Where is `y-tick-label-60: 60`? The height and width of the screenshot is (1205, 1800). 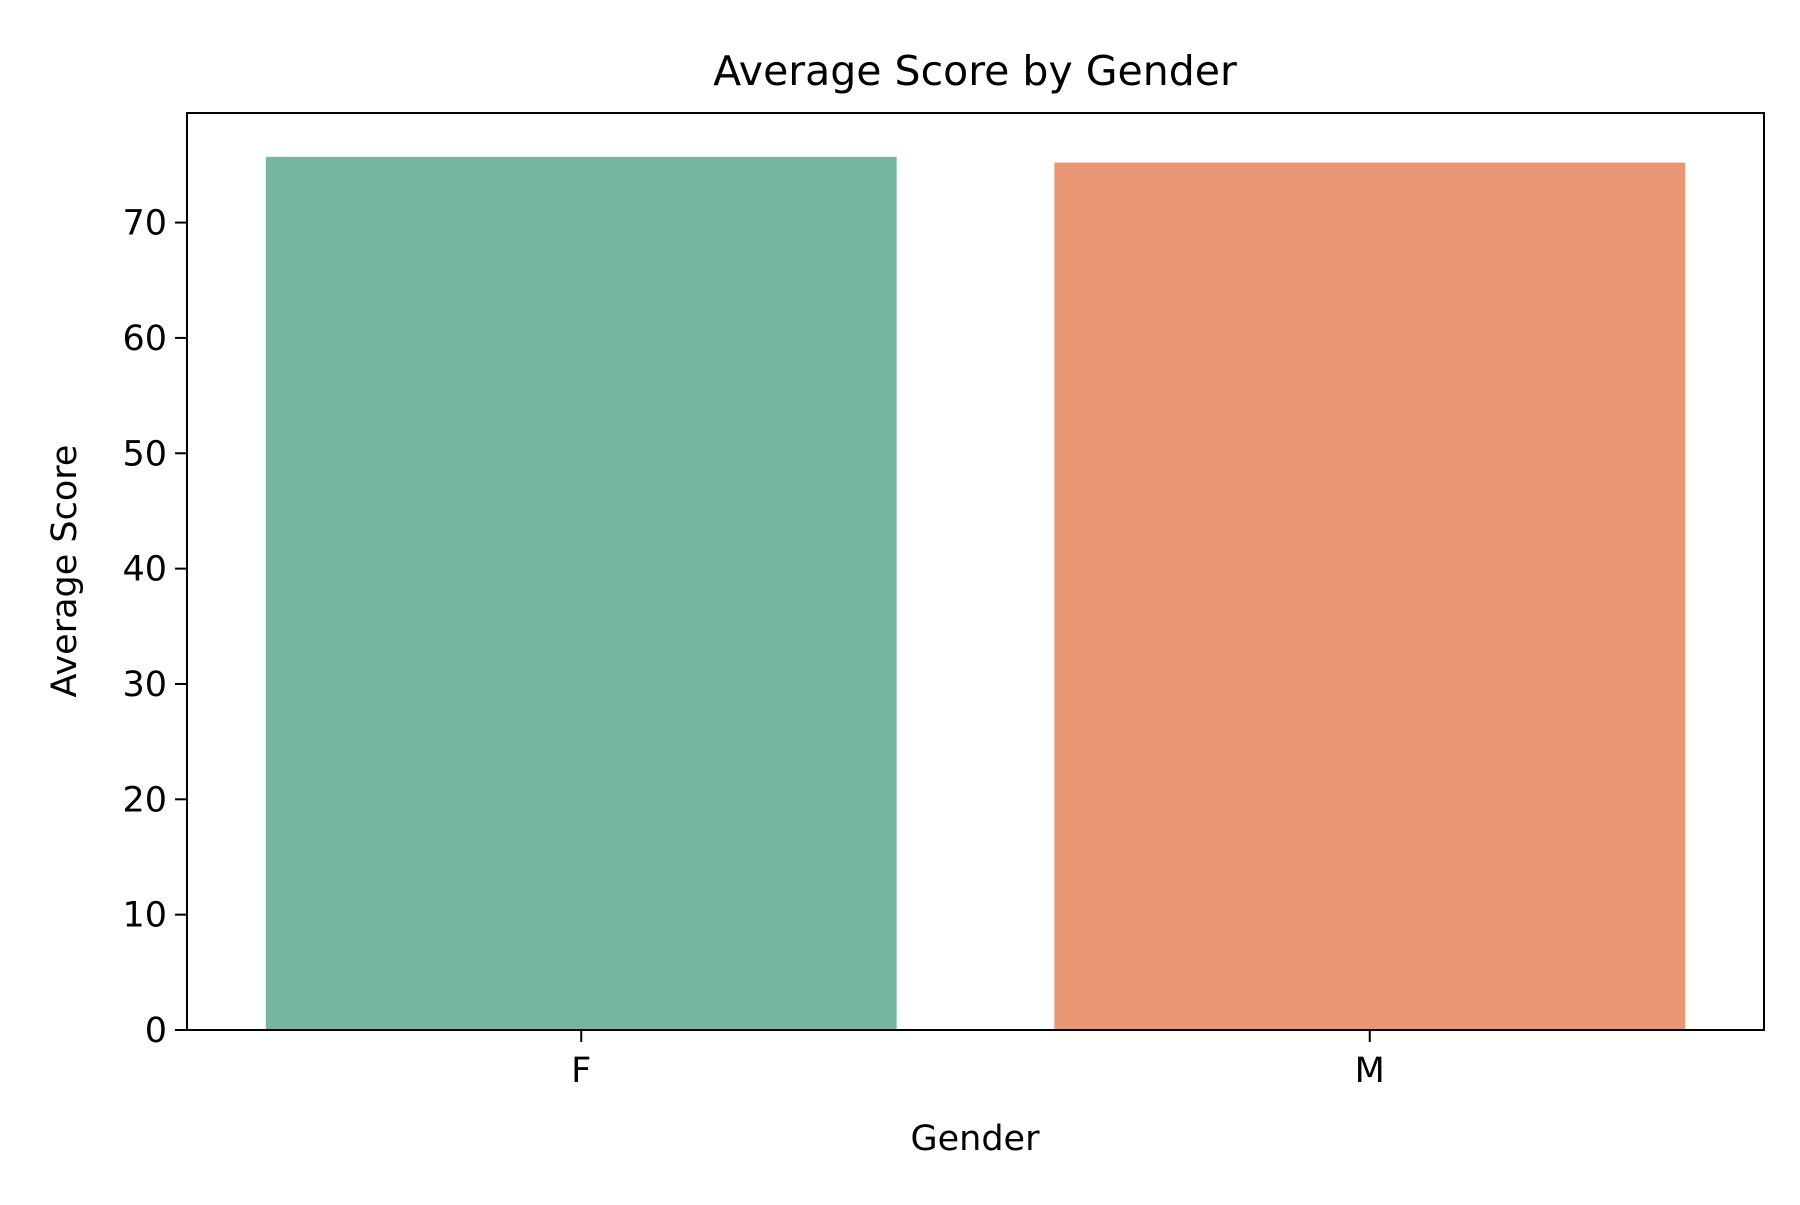
y-tick-label-60: 60 is located at coordinates (144, 339).